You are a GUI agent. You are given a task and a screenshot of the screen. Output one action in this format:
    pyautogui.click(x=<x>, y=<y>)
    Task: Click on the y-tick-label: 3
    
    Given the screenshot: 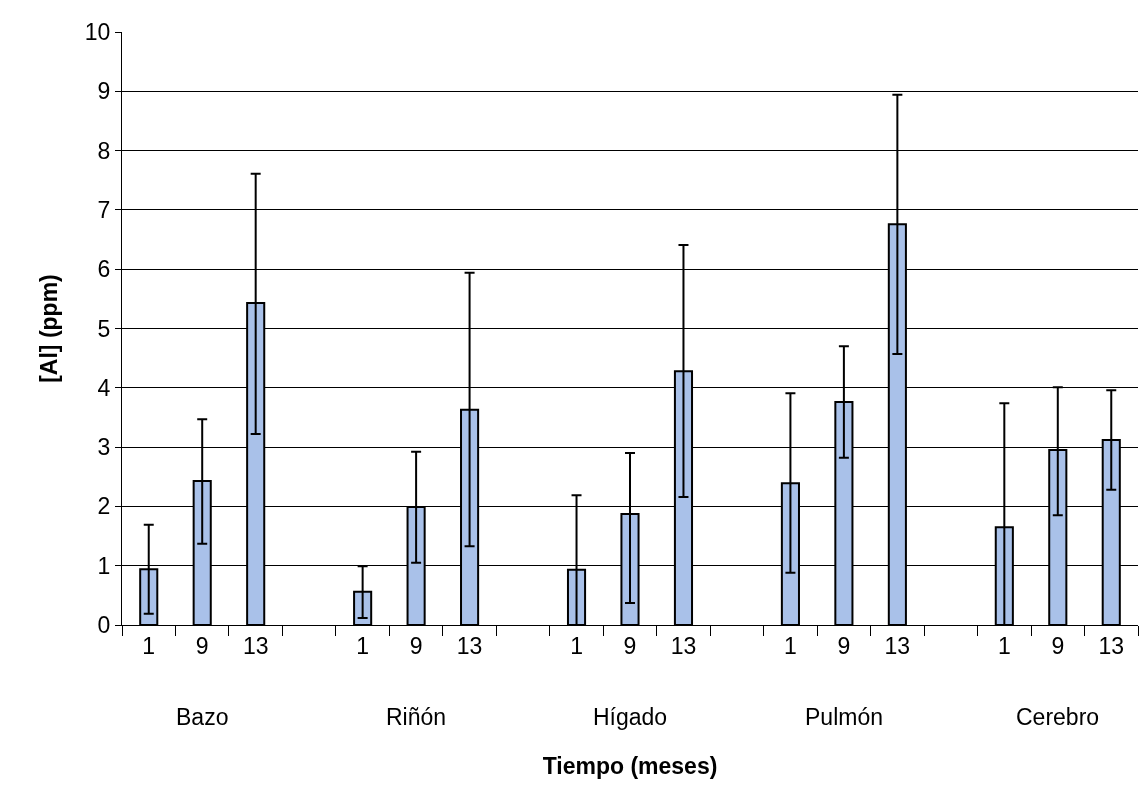 What is the action you would take?
    pyautogui.click(x=104, y=447)
    